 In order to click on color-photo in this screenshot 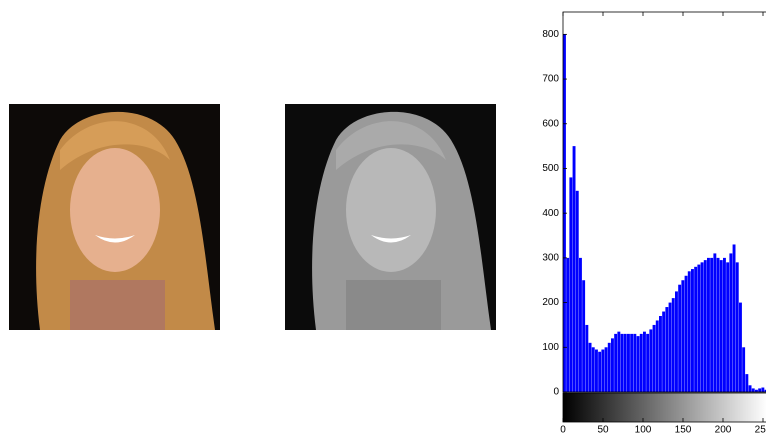, I will do `click(114, 217)`.